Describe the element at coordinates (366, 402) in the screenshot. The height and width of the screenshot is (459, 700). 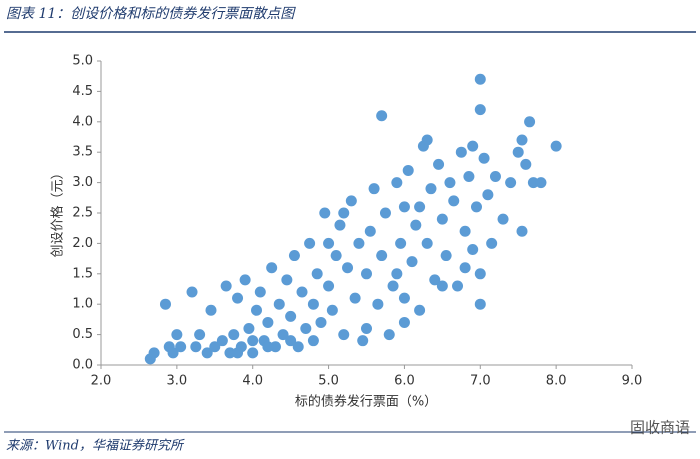
I see `x-axis-label: 标的债券发行票面（%）` at that location.